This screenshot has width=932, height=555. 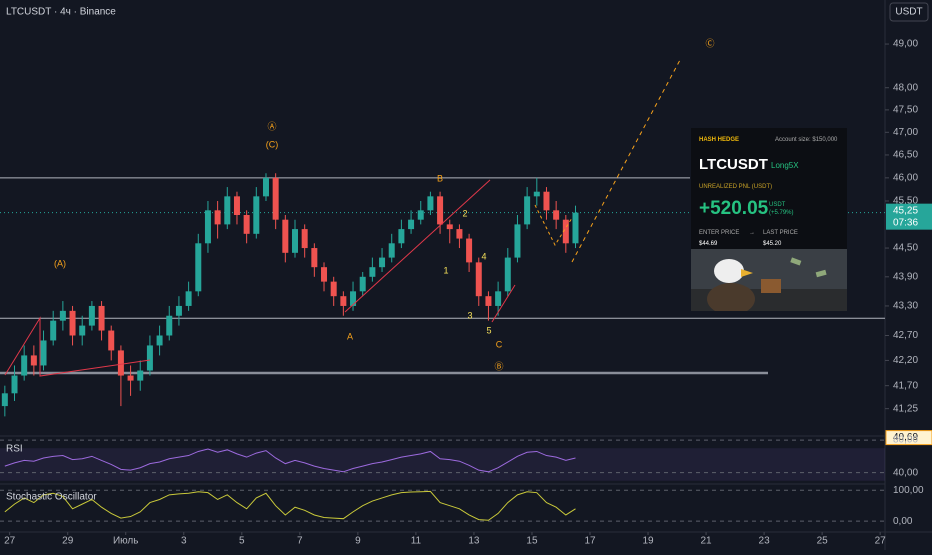 What do you see at coordinates (905, 276) in the screenshot?
I see `y-tick-label: 43,90` at bounding box center [905, 276].